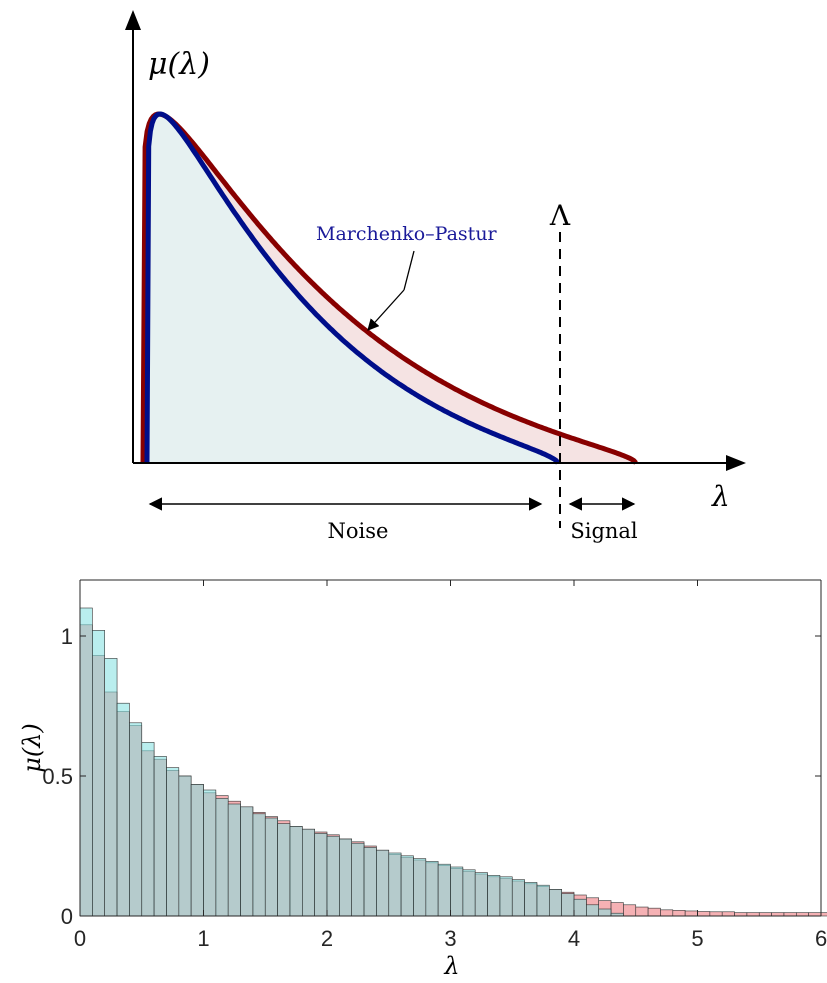 The height and width of the screenshot is (983, 827). Describe the element at coordinates (203, 938) in the screenshot. I see `x-tick-label: 1` at that location.